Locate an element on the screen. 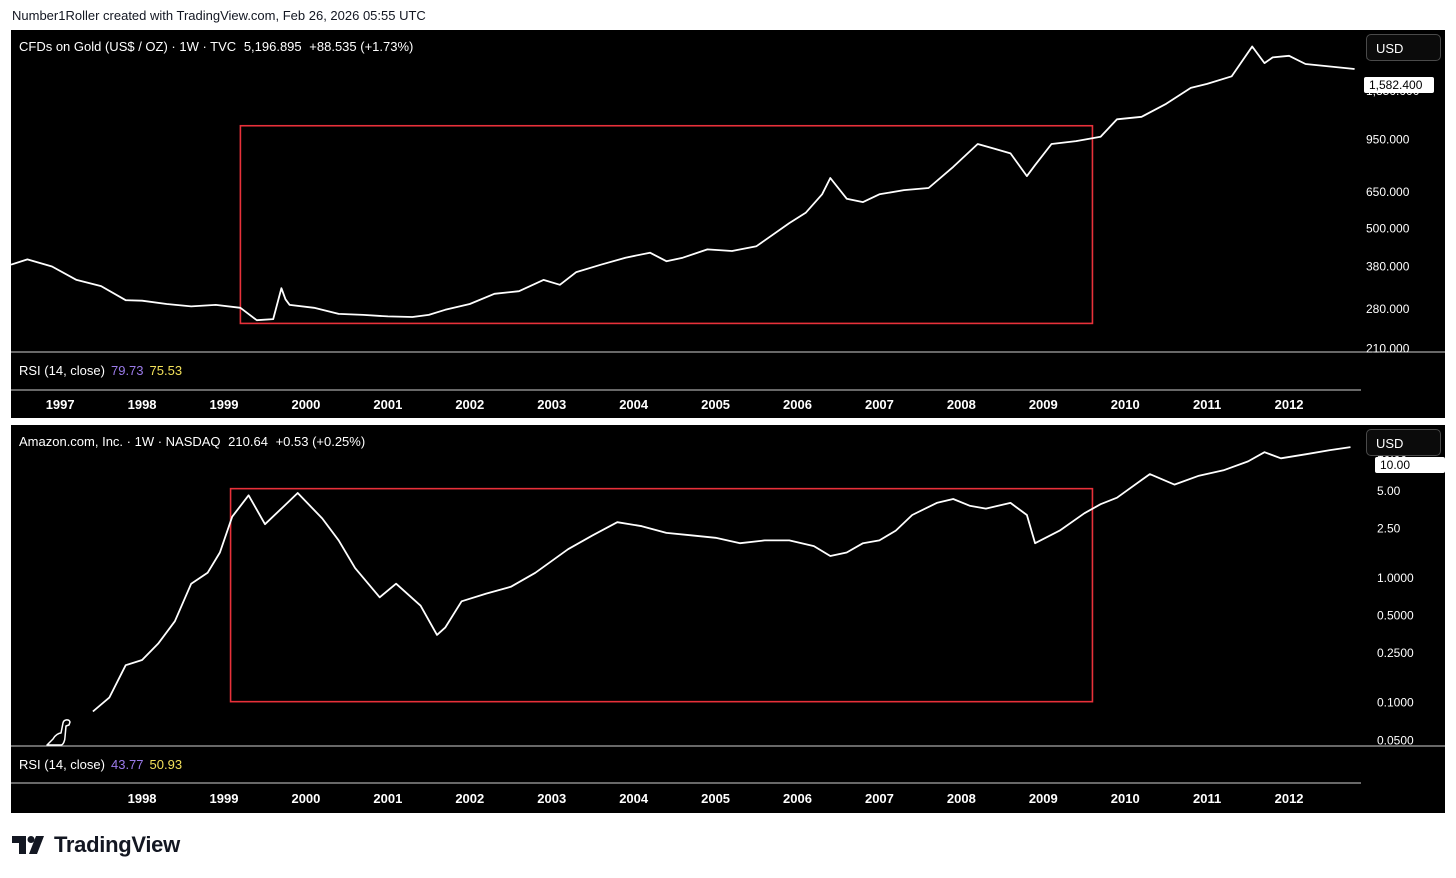 The width and height of the screenshot is (1456, 878). rsi-value-1: 43.77 is located at coordinates (127, 764).